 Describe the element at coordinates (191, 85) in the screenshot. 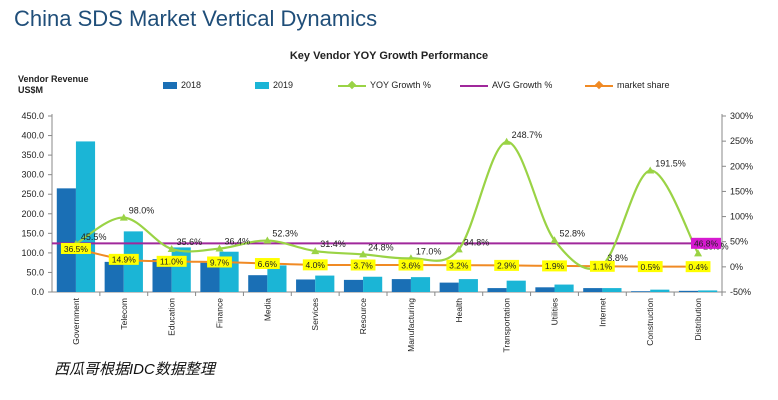

I see `legend-label-2018: 2018` at that location.